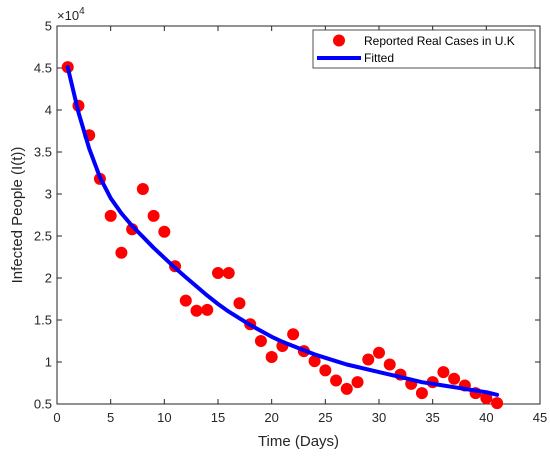 This screenshot has width=550, height=459. I want to click on x-tick-label: 0, so click(56, 417).